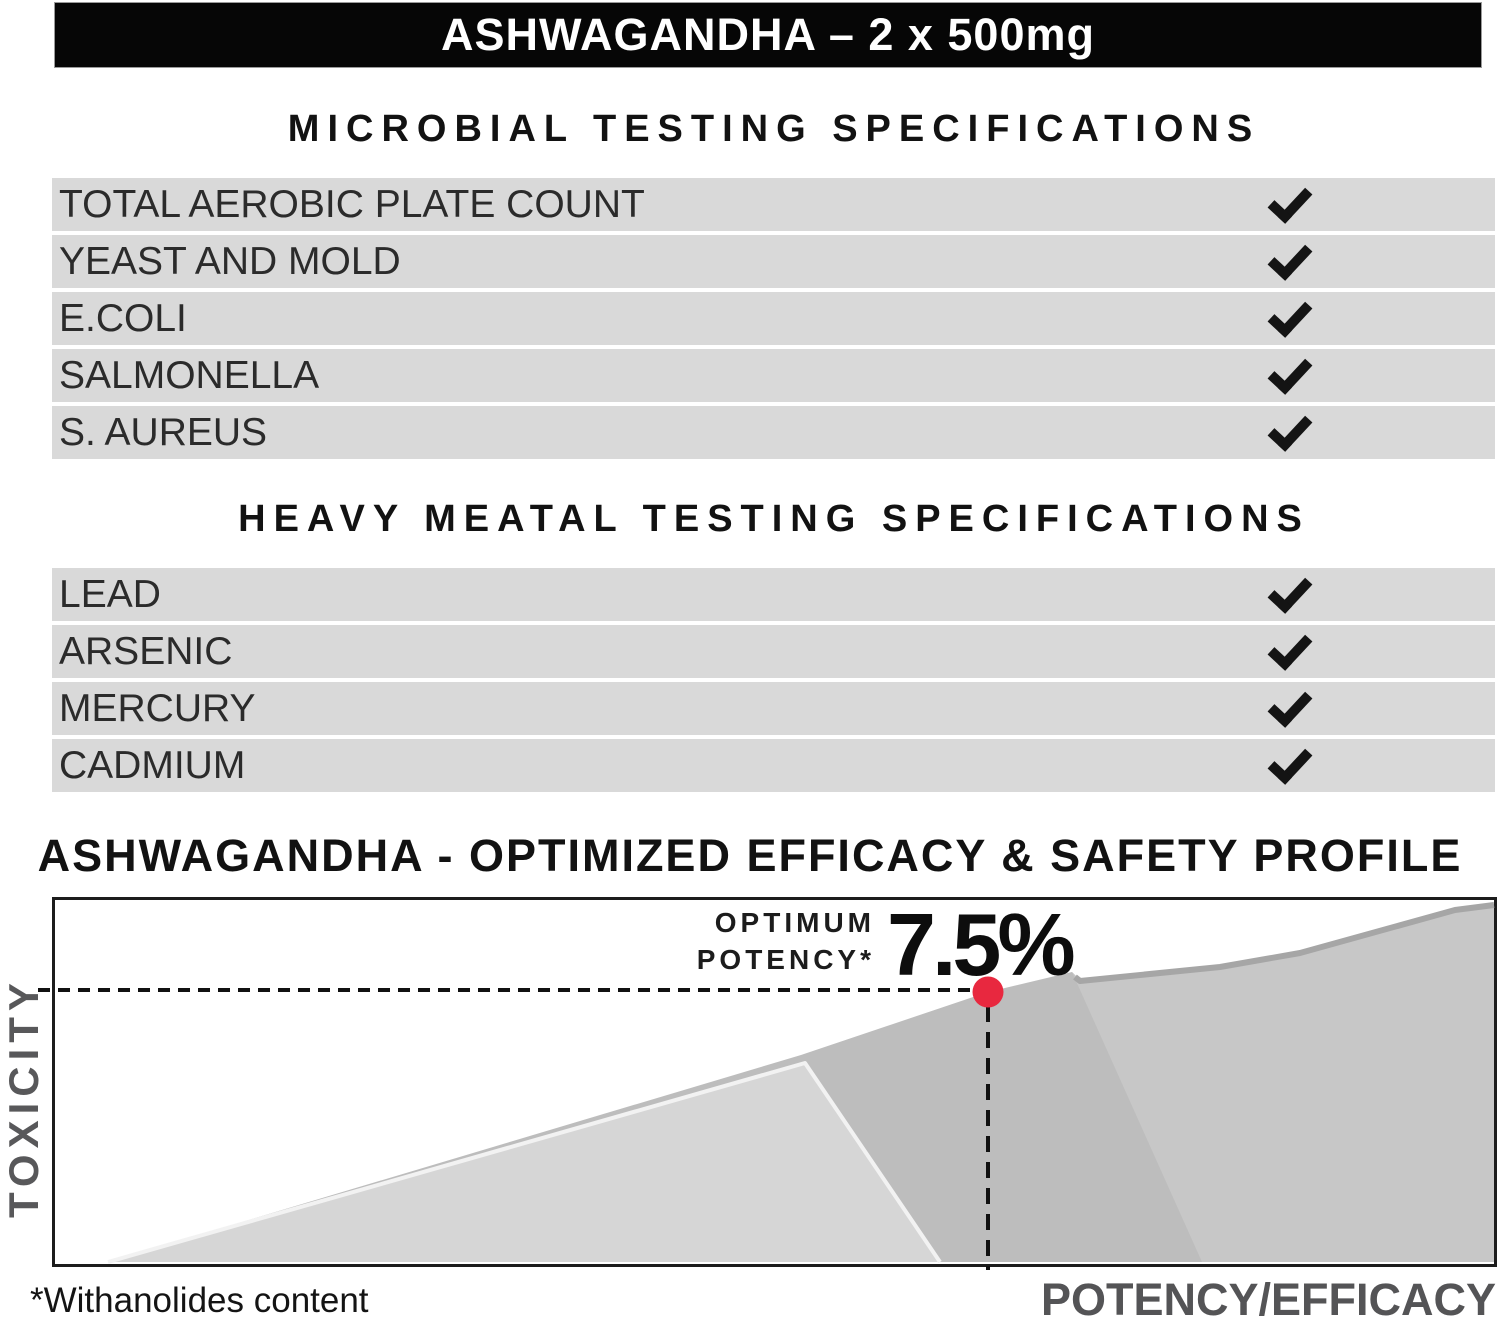 The image size is (1500, 1320). Describe the element at coordinates (1283, 1083) in the screenshot. I see `high-potency-zone-area` at that location.